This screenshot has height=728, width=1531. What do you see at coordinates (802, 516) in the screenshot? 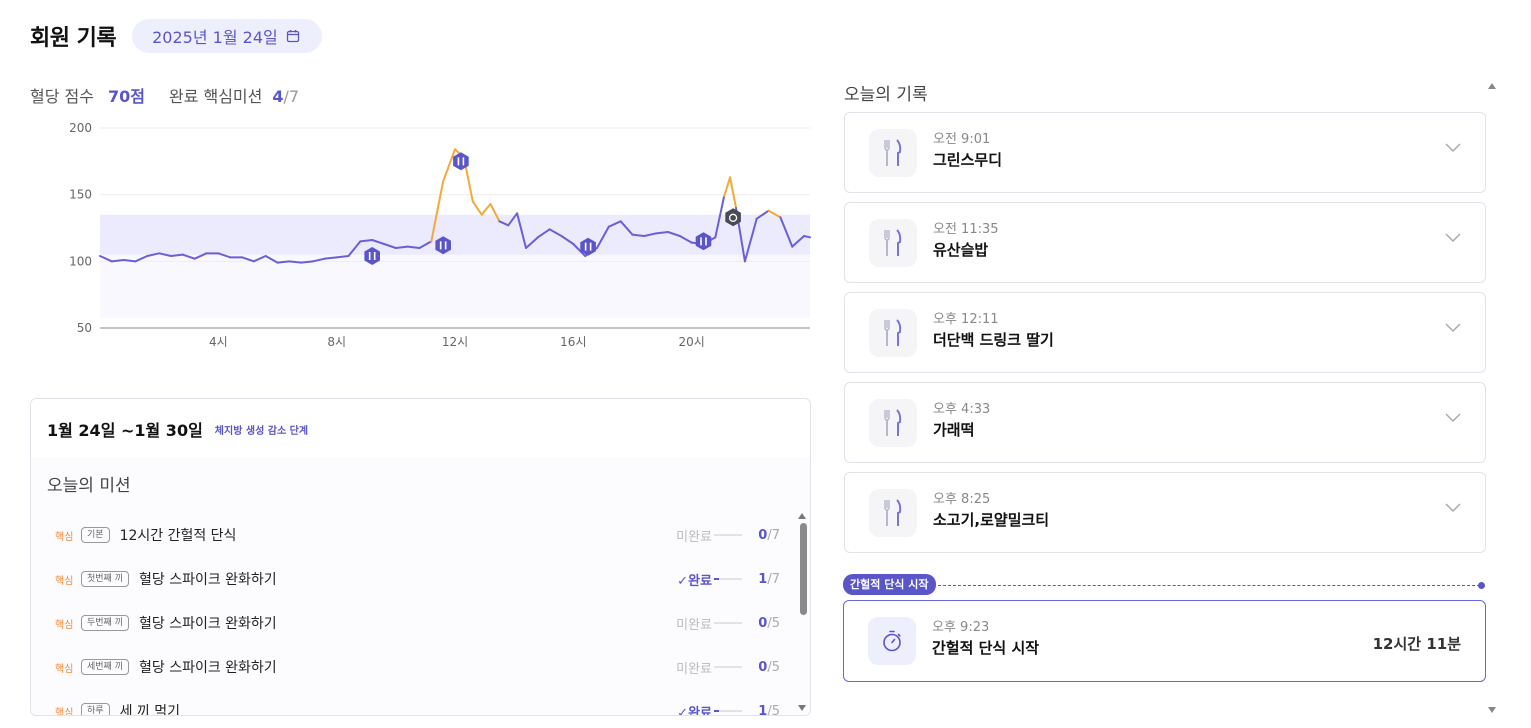
I see `mission-scroll-up` at bounding box center [802, 516].